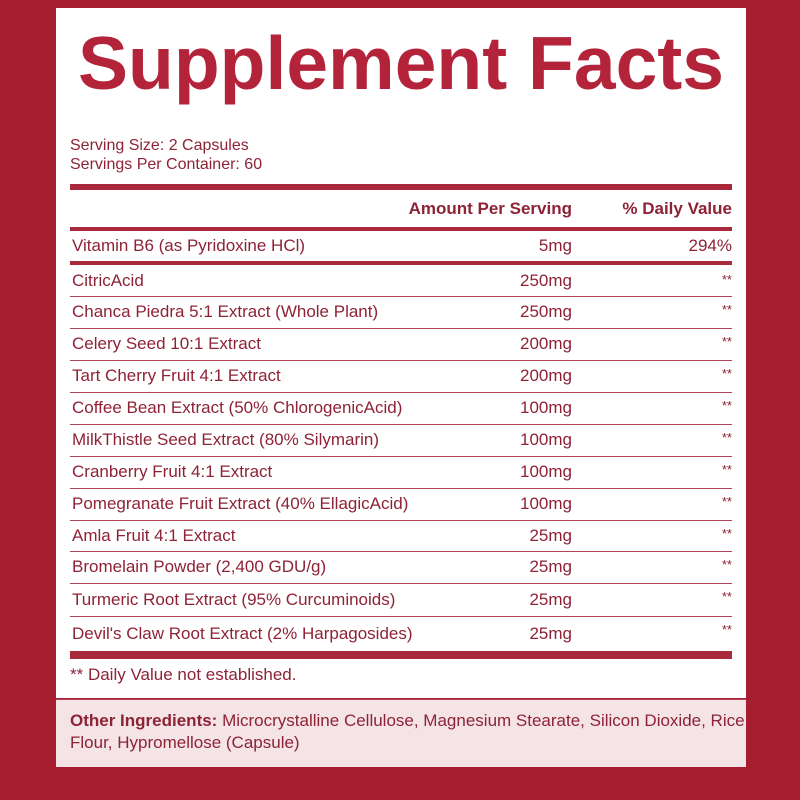 The width and height of the screenshot is (800, 800). I want to click on table-row: Tart Cherry Fruit 4:1 Extract 200mg **, so click(401, 376).